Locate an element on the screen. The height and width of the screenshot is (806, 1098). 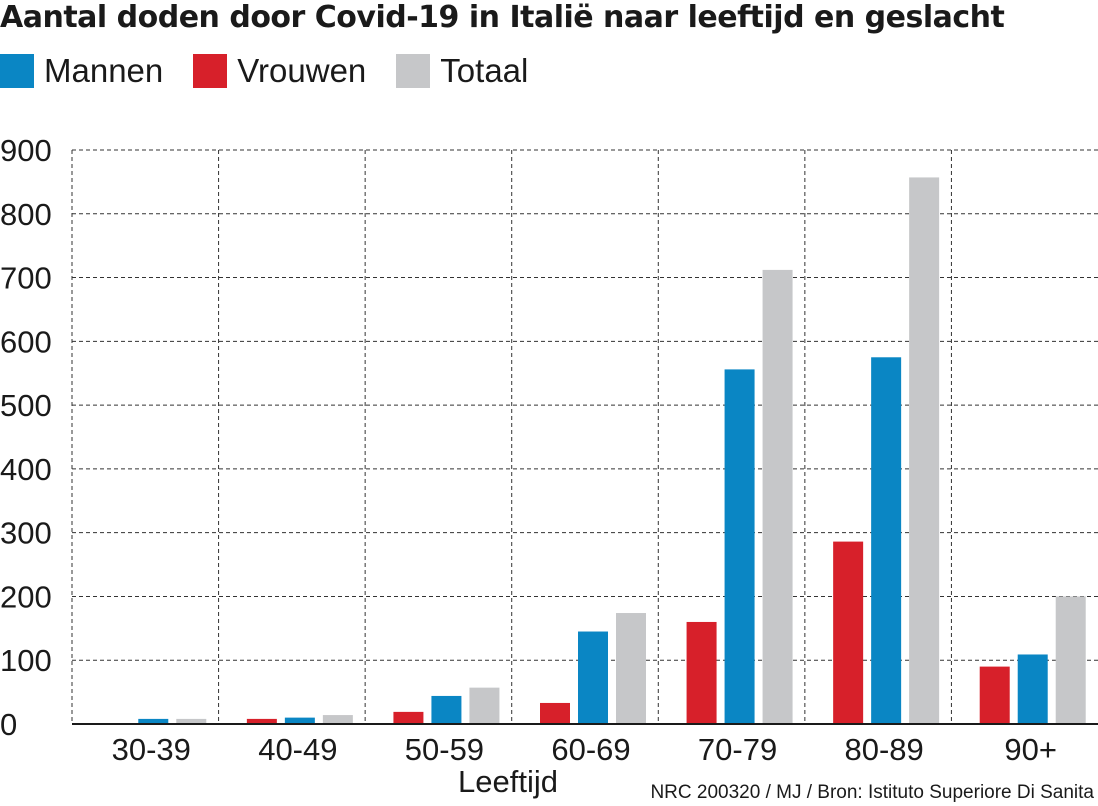
legend-swatch-vrouwen is located at coordinates (210, 71).